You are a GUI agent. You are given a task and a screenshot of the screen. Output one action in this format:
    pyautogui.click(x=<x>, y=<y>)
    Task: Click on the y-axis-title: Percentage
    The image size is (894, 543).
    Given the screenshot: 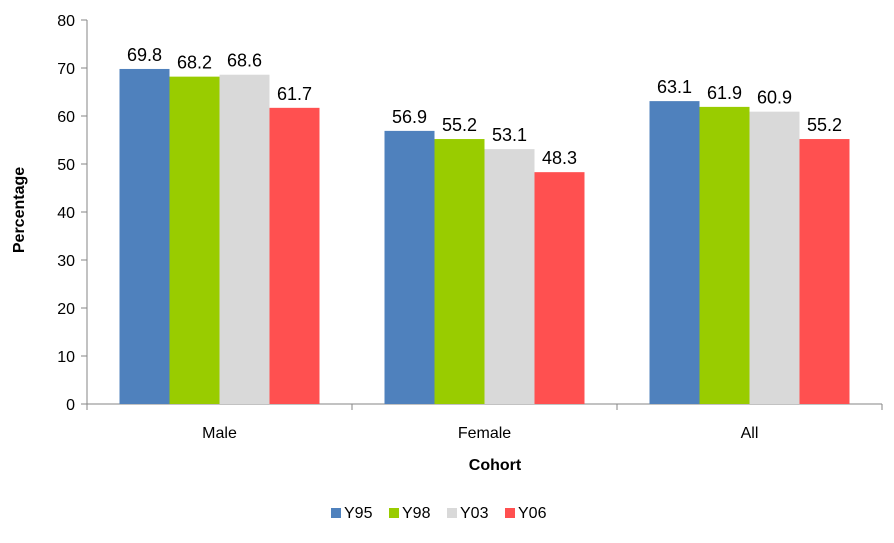 What is the action you would take?
    pyautogui.click(x=19, y=210)
    